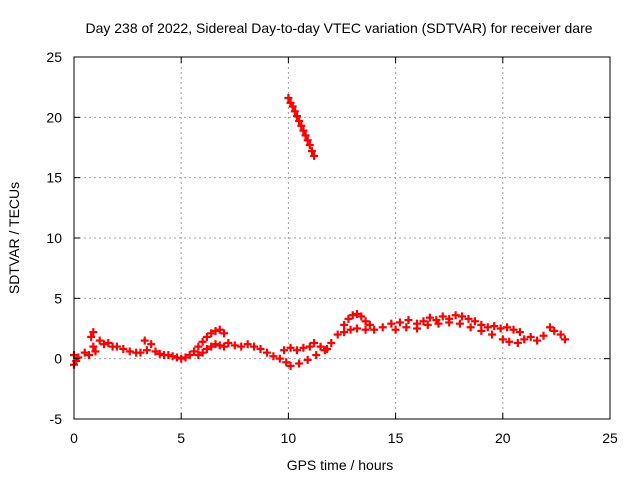 Image resolution: width=640 pixels, height=480 pixels. Describe the element at coordinates (56, 419) in the screenshot. I see `y-tick-label: -5` at that location.